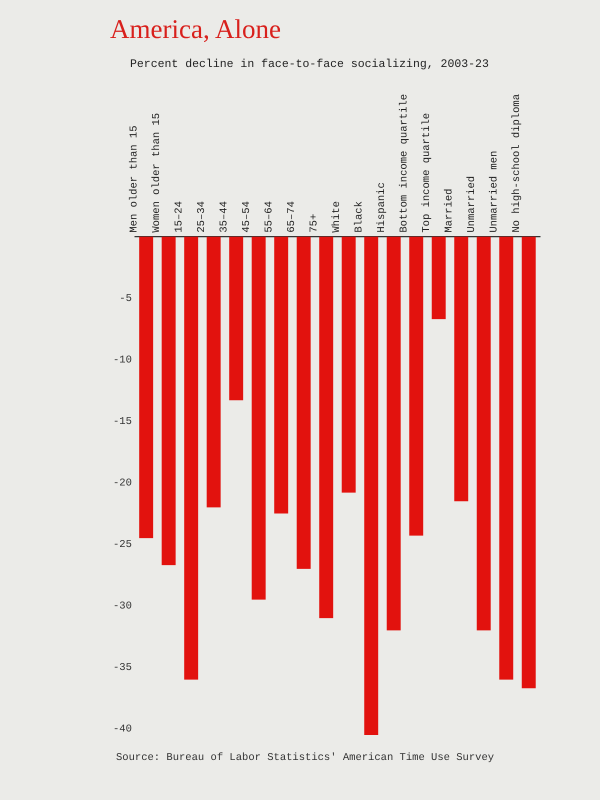 This screenshot has width=600, height=800. I want to click on y-tick-label: -20, so click(122, 484).